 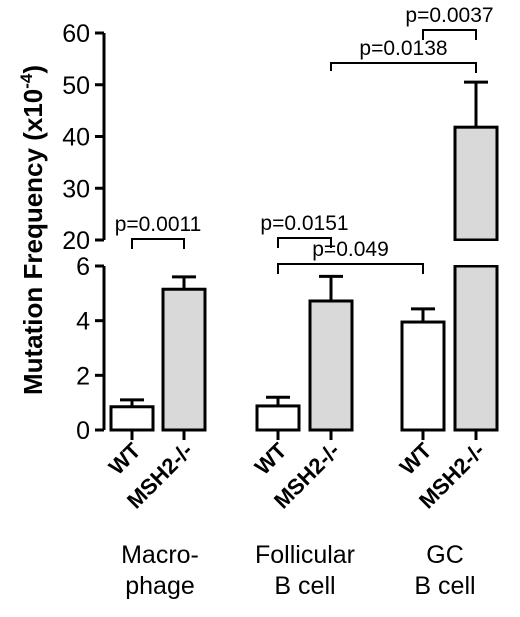 What do you see at coordinates (83, 322) in the screenshot?
I see `y-lower-tick-label: 4` at bounding box center [83, 322].